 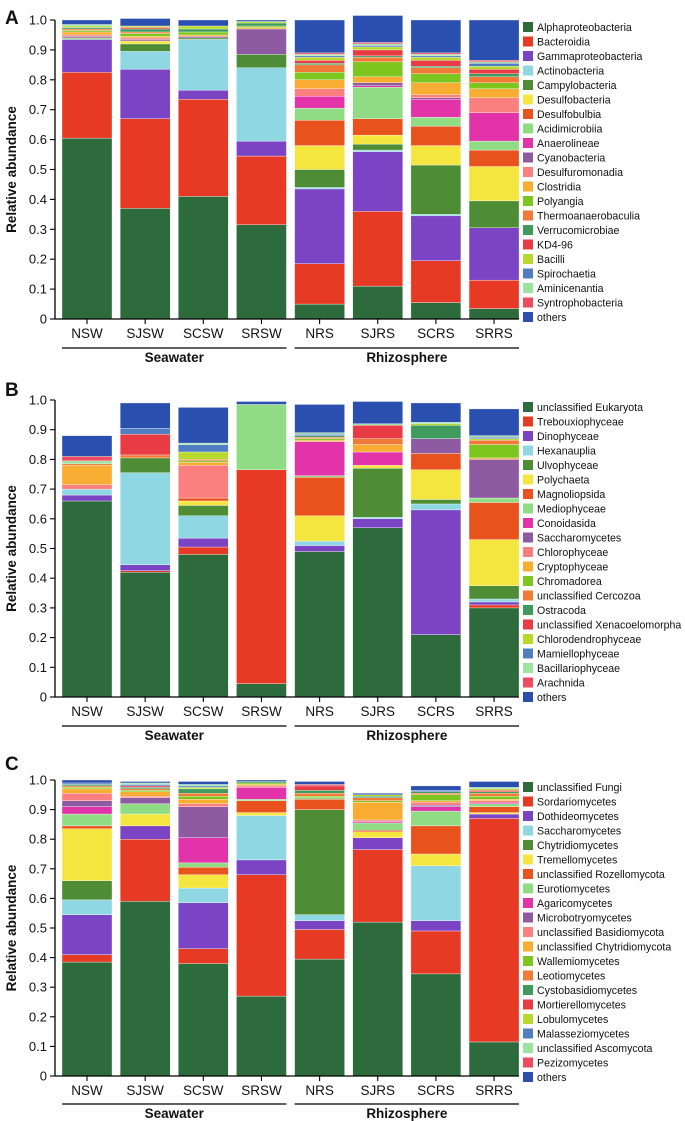 What do you see at coordinates (551, 698) in the screenshot?
I see `legend-label: others` at bounding box center [551, 698].